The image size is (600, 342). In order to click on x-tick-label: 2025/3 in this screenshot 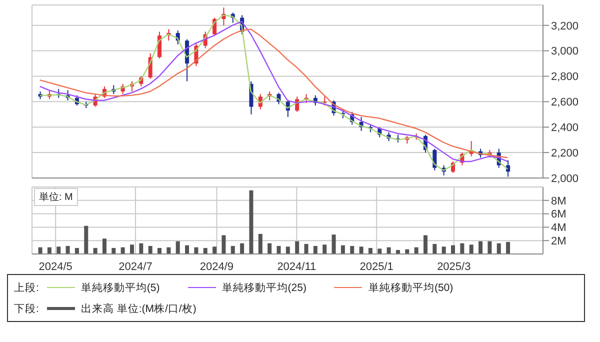, I will do `click(454, 266)`.